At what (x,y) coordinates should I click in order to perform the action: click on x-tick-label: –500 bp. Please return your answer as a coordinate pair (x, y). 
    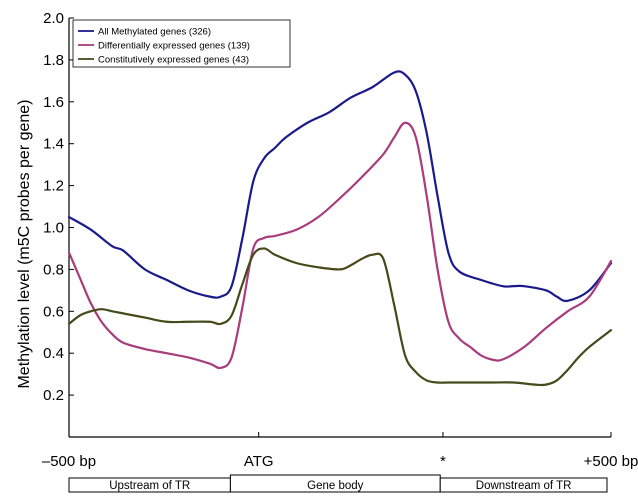
    Looking at the image, I should click on (69, 461).